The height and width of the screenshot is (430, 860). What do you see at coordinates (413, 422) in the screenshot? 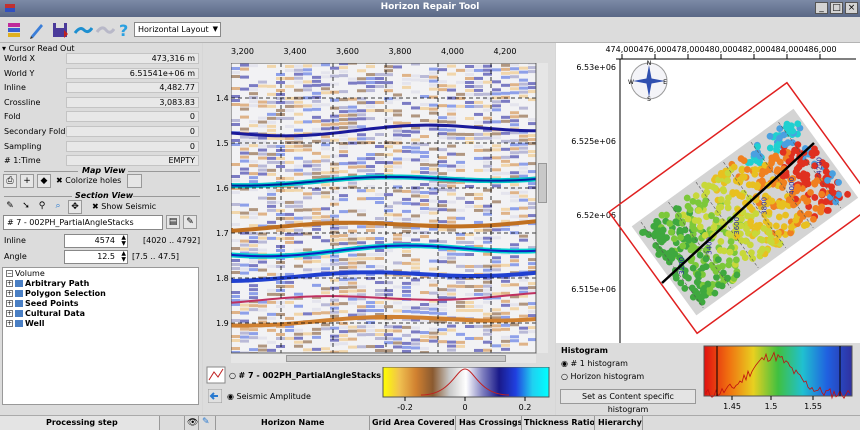
I see `col-grid-area: Grid Area Covered` at bounding box center [413, 422].